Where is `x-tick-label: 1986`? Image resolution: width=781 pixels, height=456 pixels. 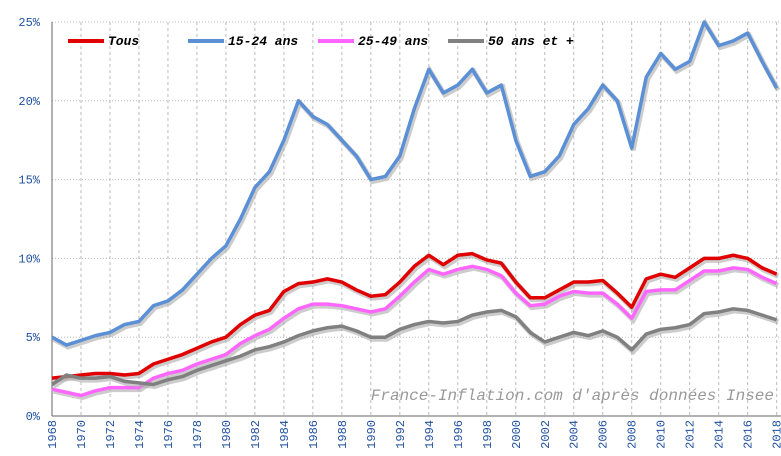
x-tick-label: 1986 is located at coordinates (314, 434).